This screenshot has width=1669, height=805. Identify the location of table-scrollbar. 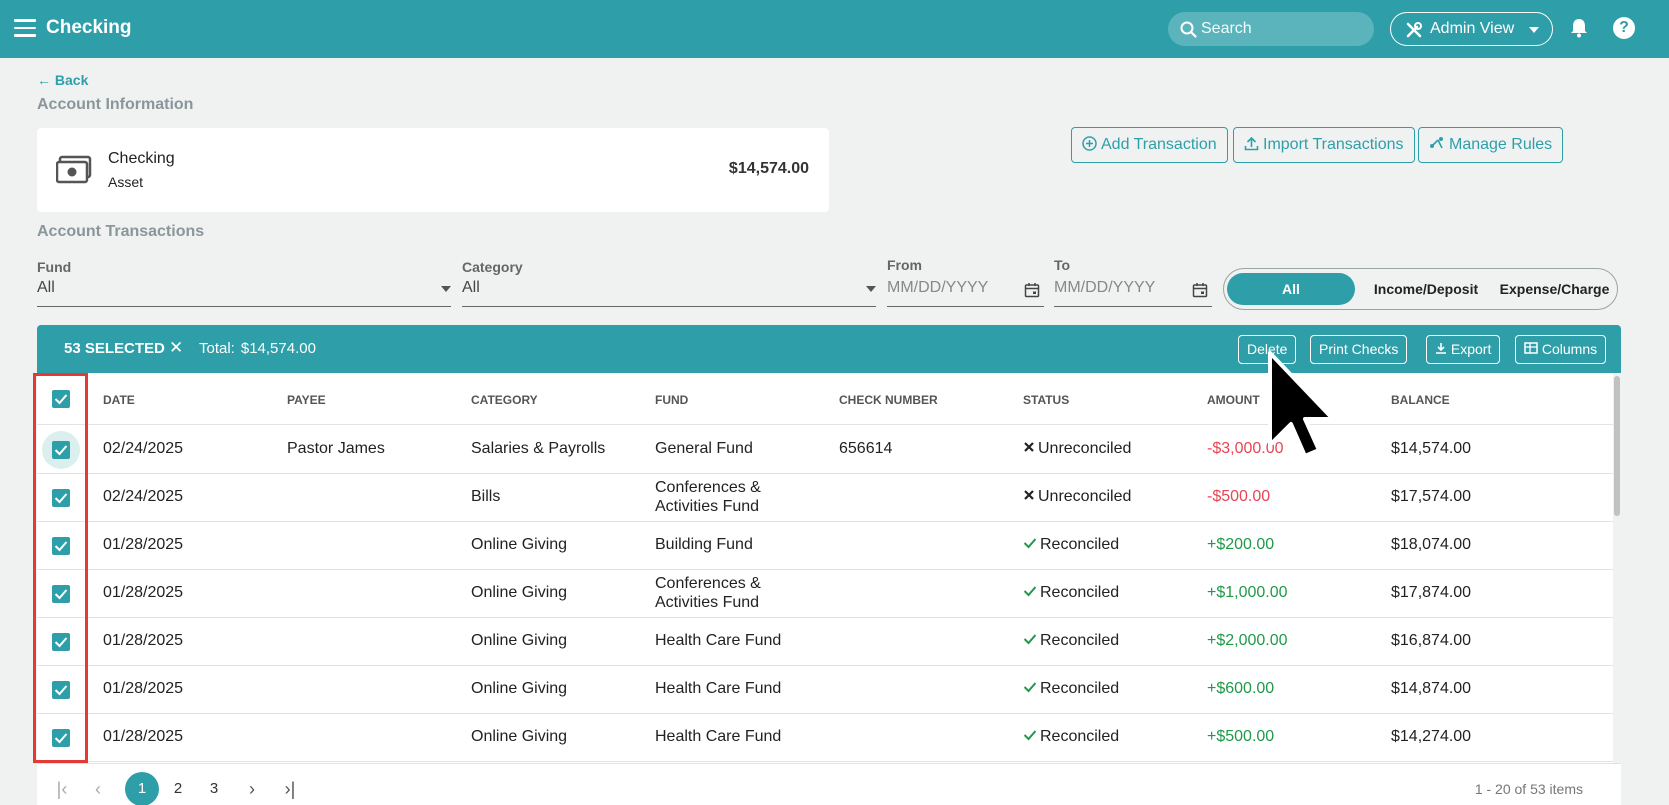
(1617, 568).